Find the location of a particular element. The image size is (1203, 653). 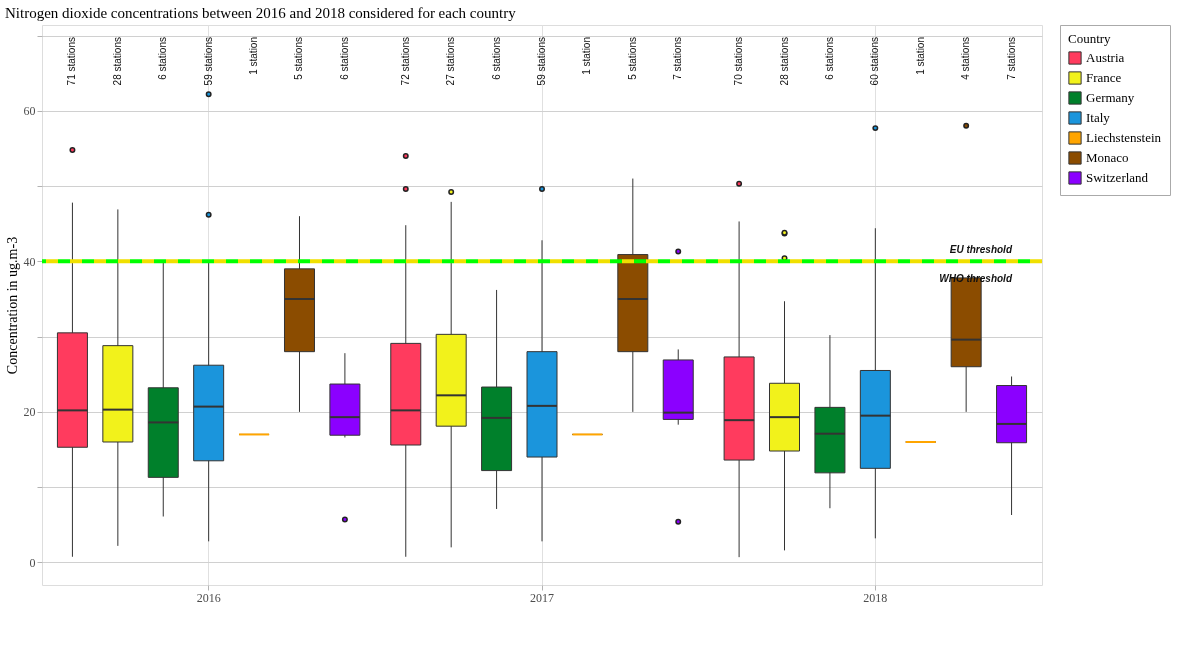

ref-line-label: EU threshold is located at coordinates (981, 250).